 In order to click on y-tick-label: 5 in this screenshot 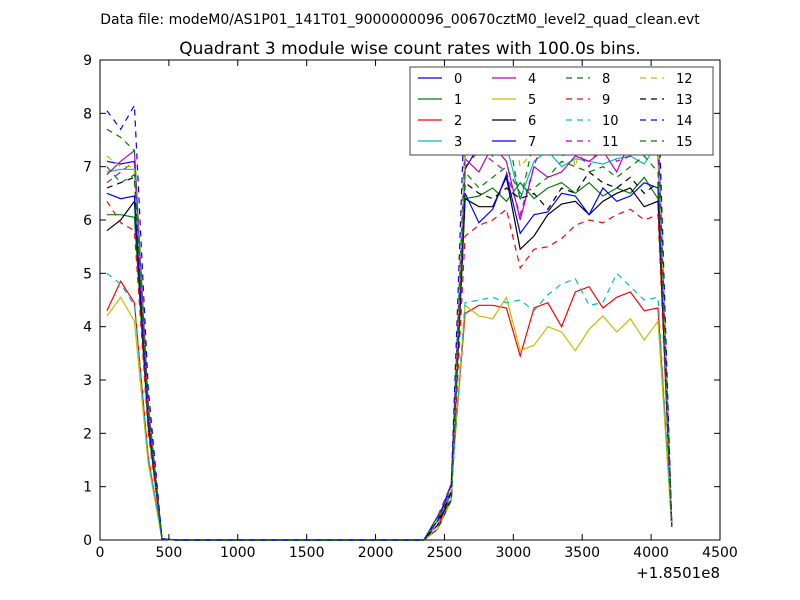, I will do `click(87, 274)`.